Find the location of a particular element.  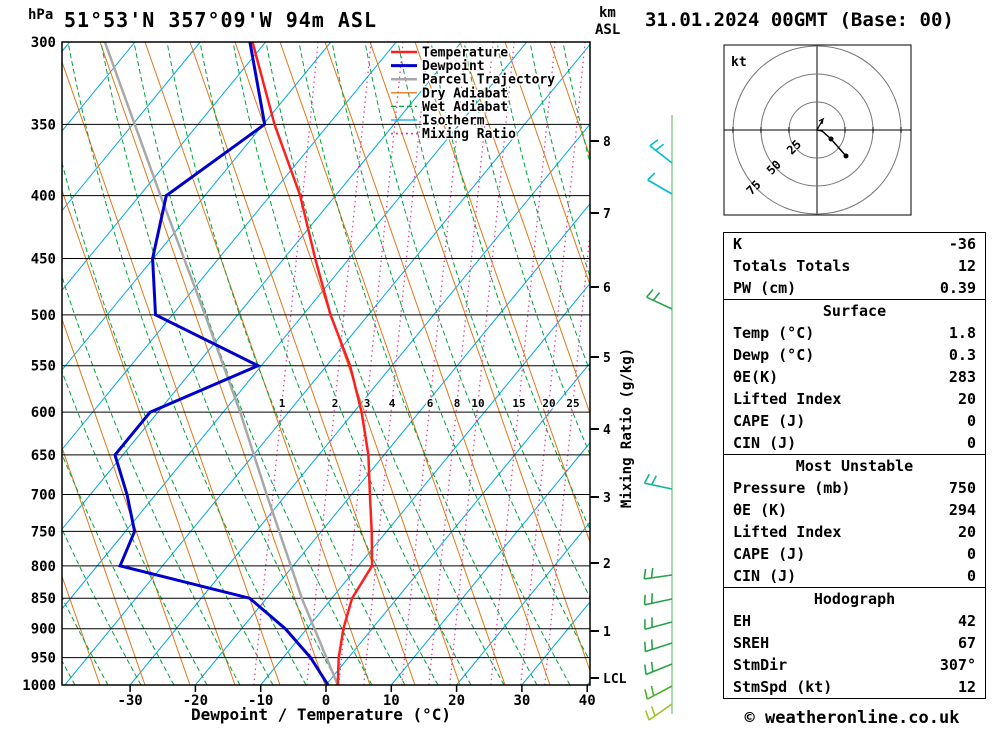

legend-label: Temperature is located at coordinates (465, 53).